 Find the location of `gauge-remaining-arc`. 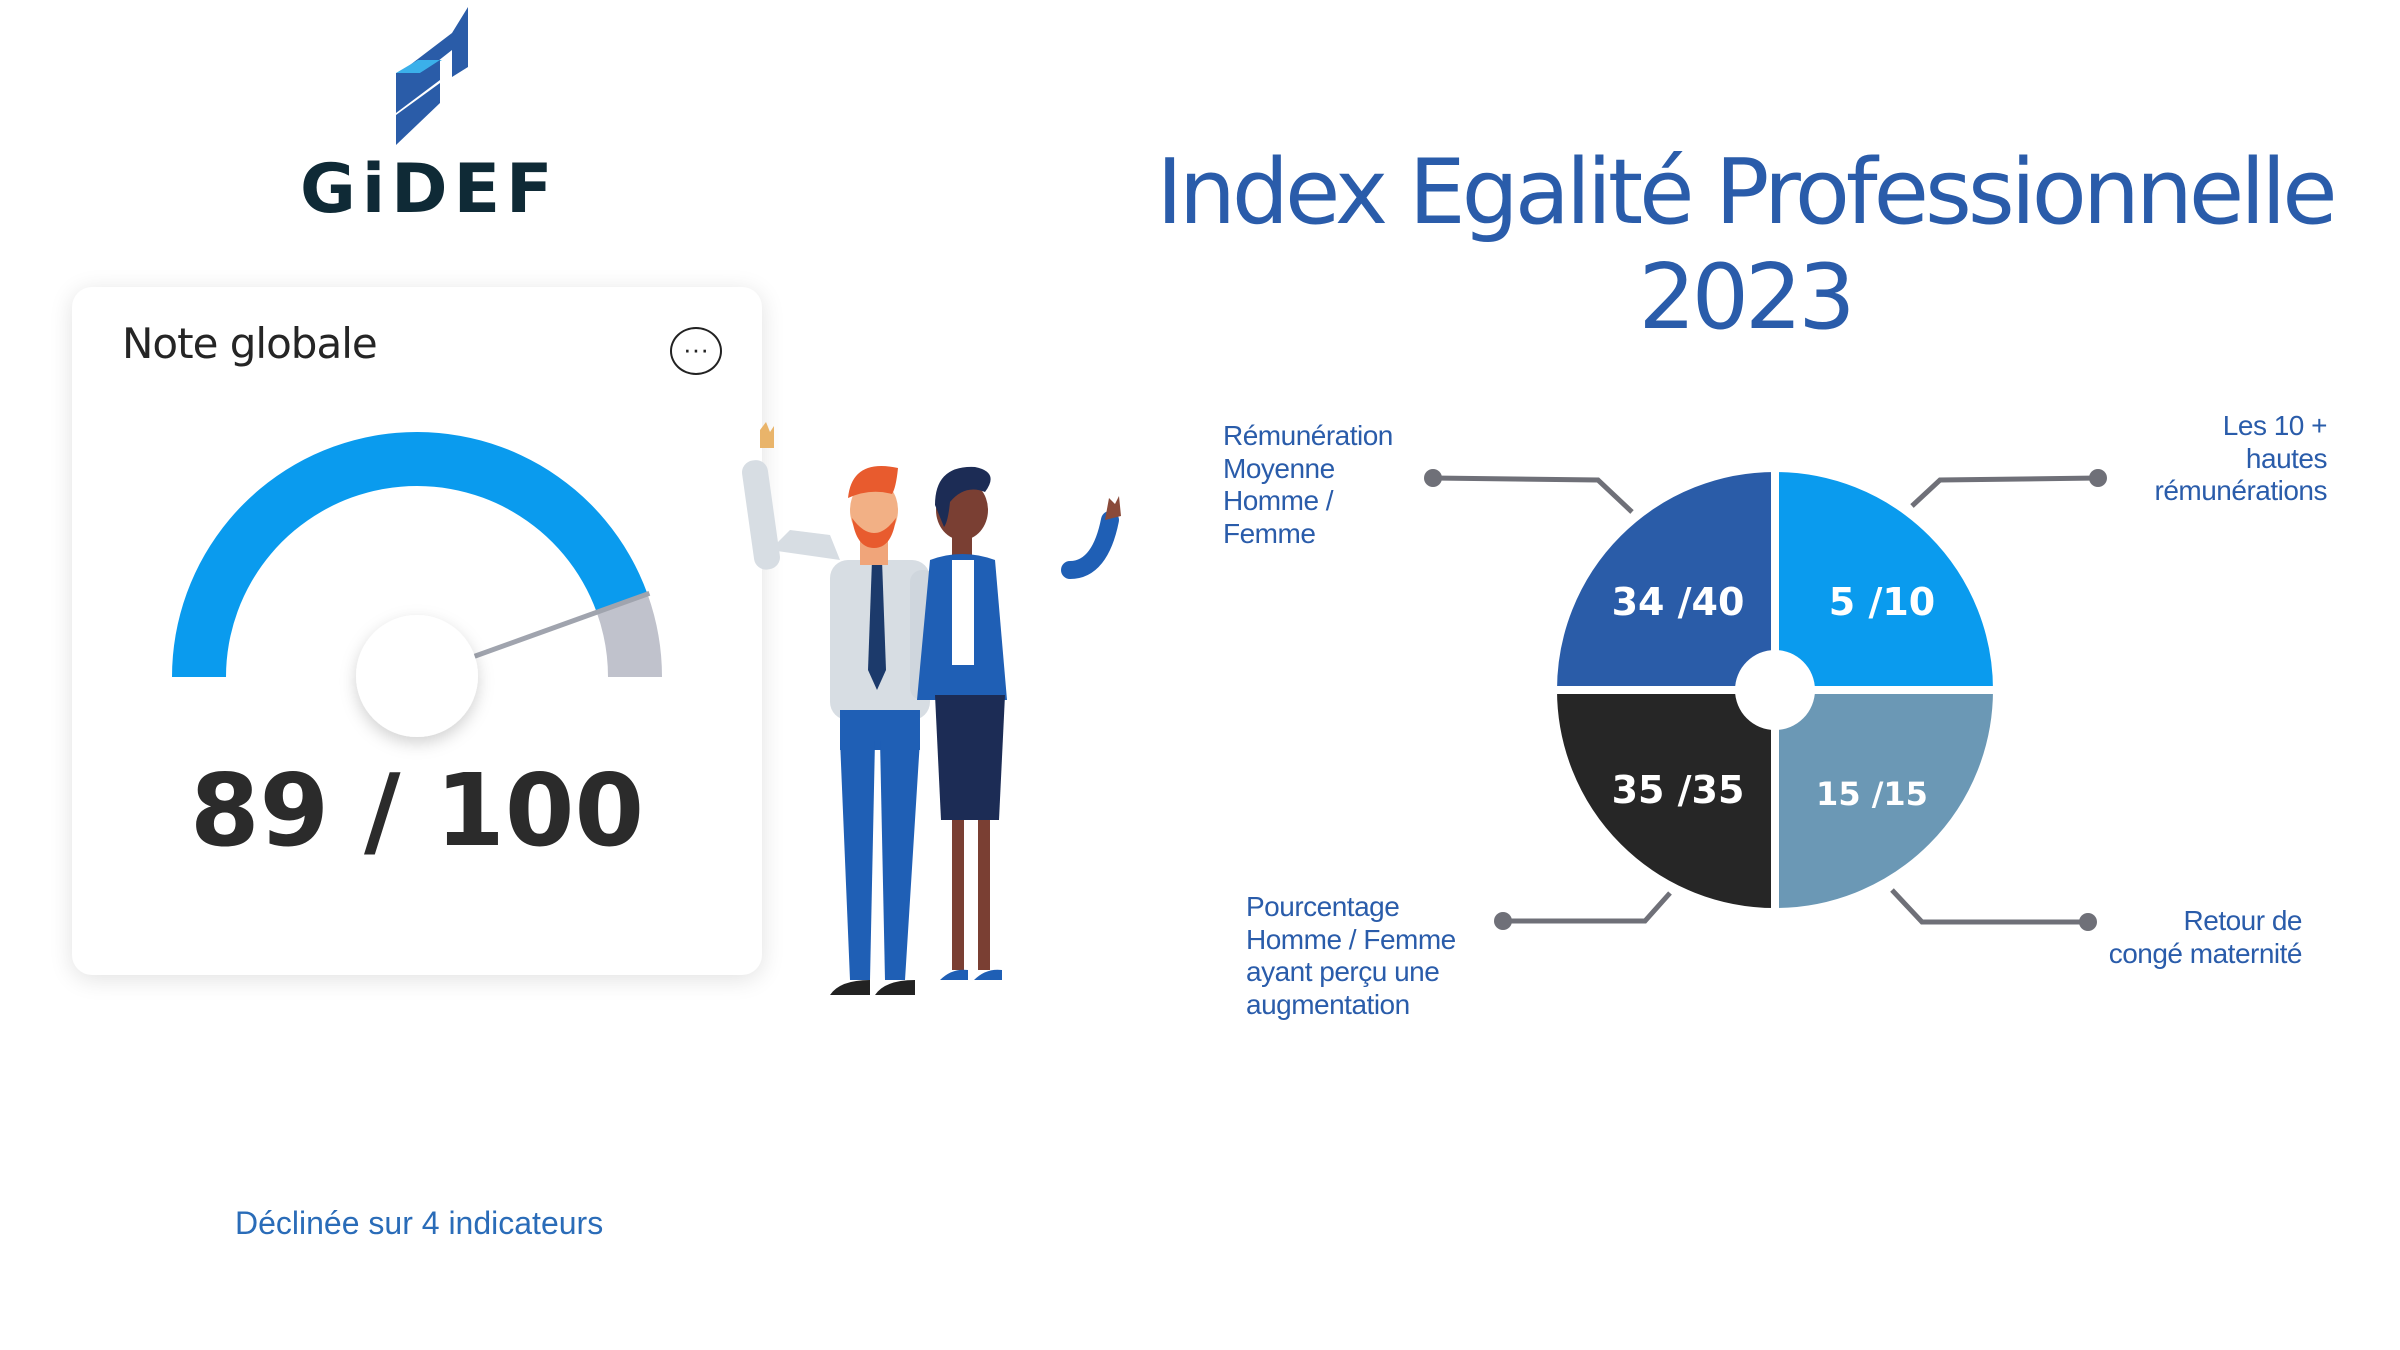

gauge-remaining-arc is located at coordinates (629, 635).